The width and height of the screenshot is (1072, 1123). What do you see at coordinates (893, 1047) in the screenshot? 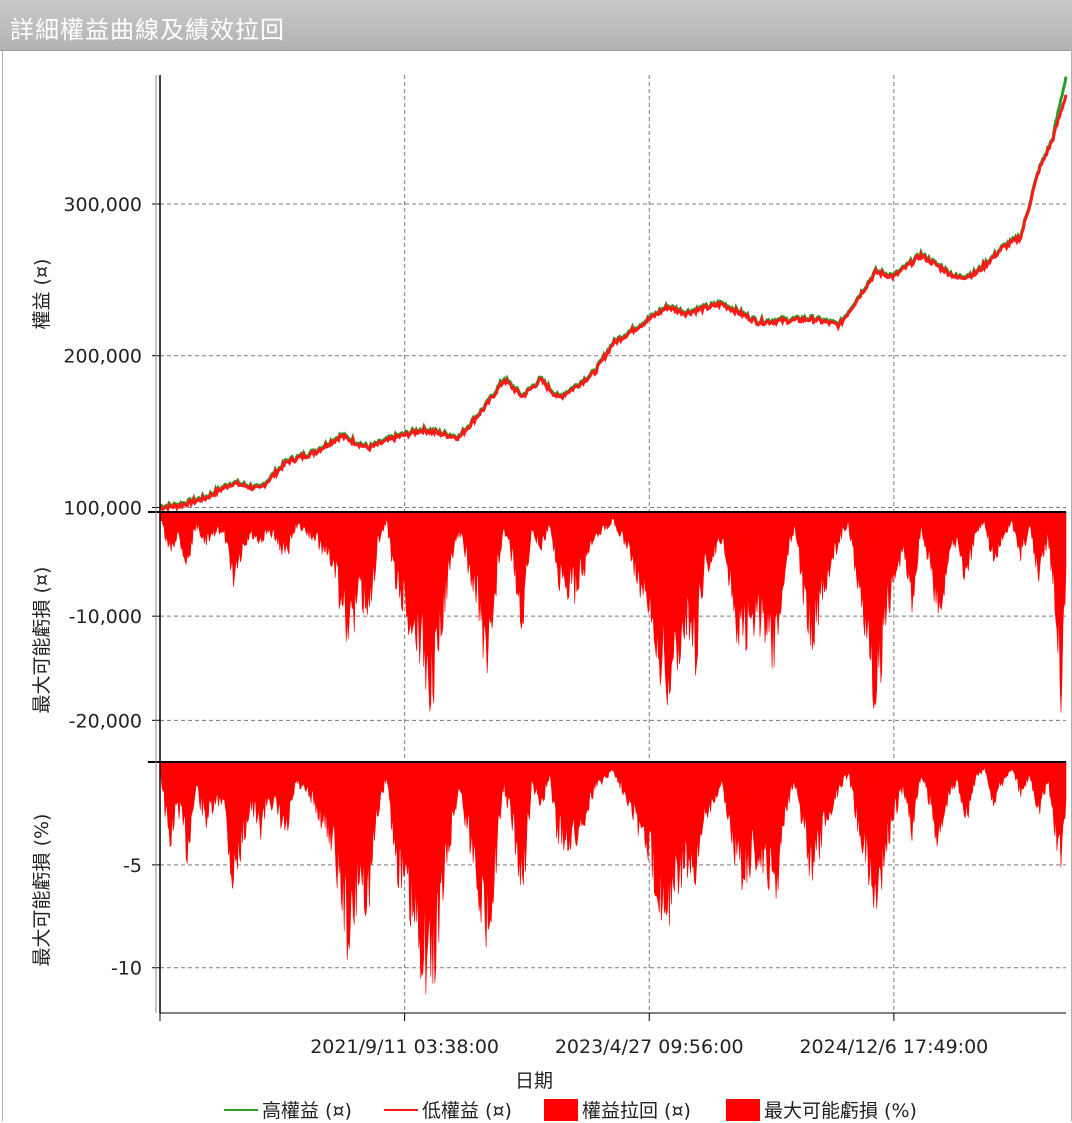
I see `x-tick-label: 2024/12/6 17:49:00` at bounding box center [893, 1047].